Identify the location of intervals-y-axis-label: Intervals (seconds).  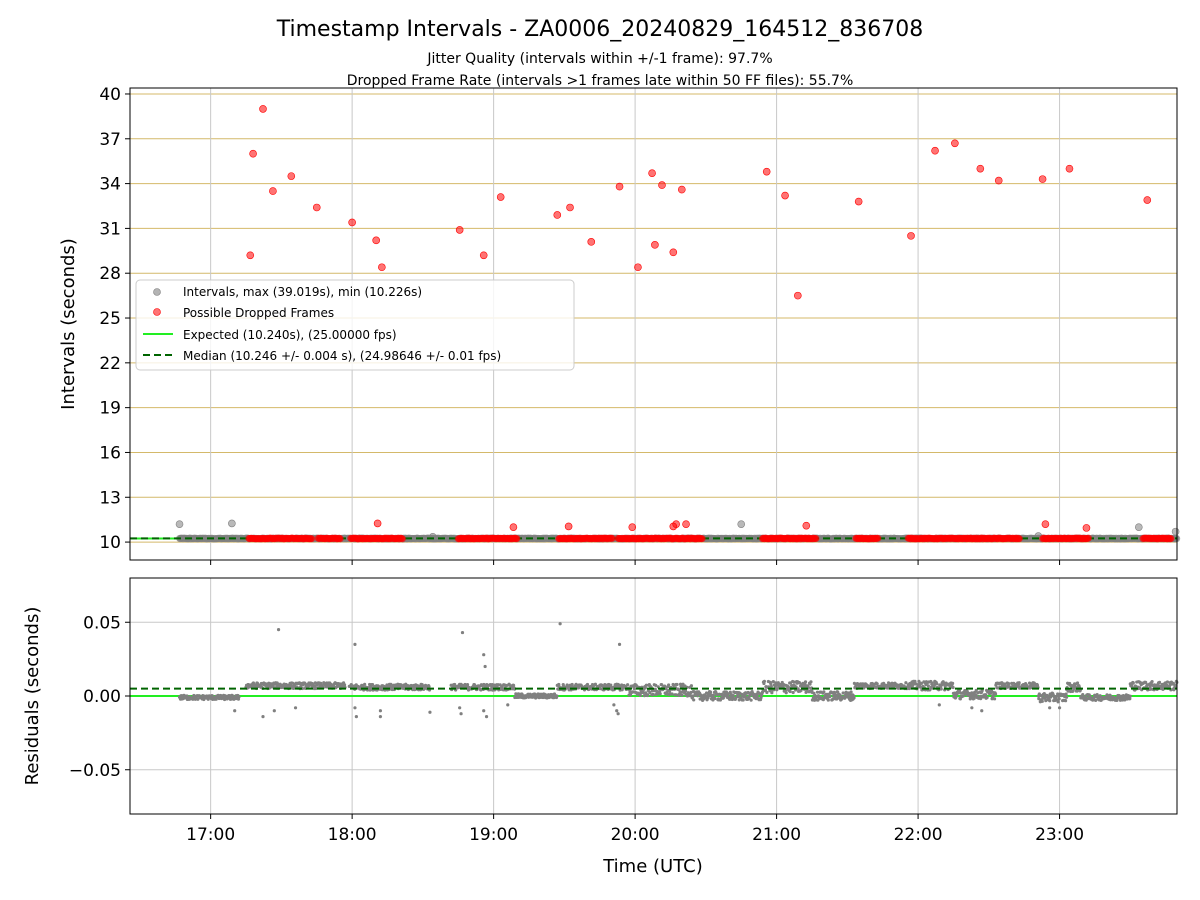
(68, 324).